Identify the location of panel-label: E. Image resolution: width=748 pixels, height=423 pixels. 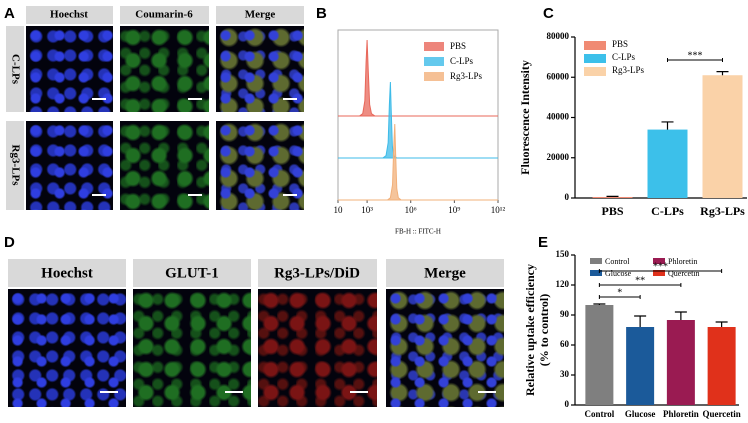
(543, 242).